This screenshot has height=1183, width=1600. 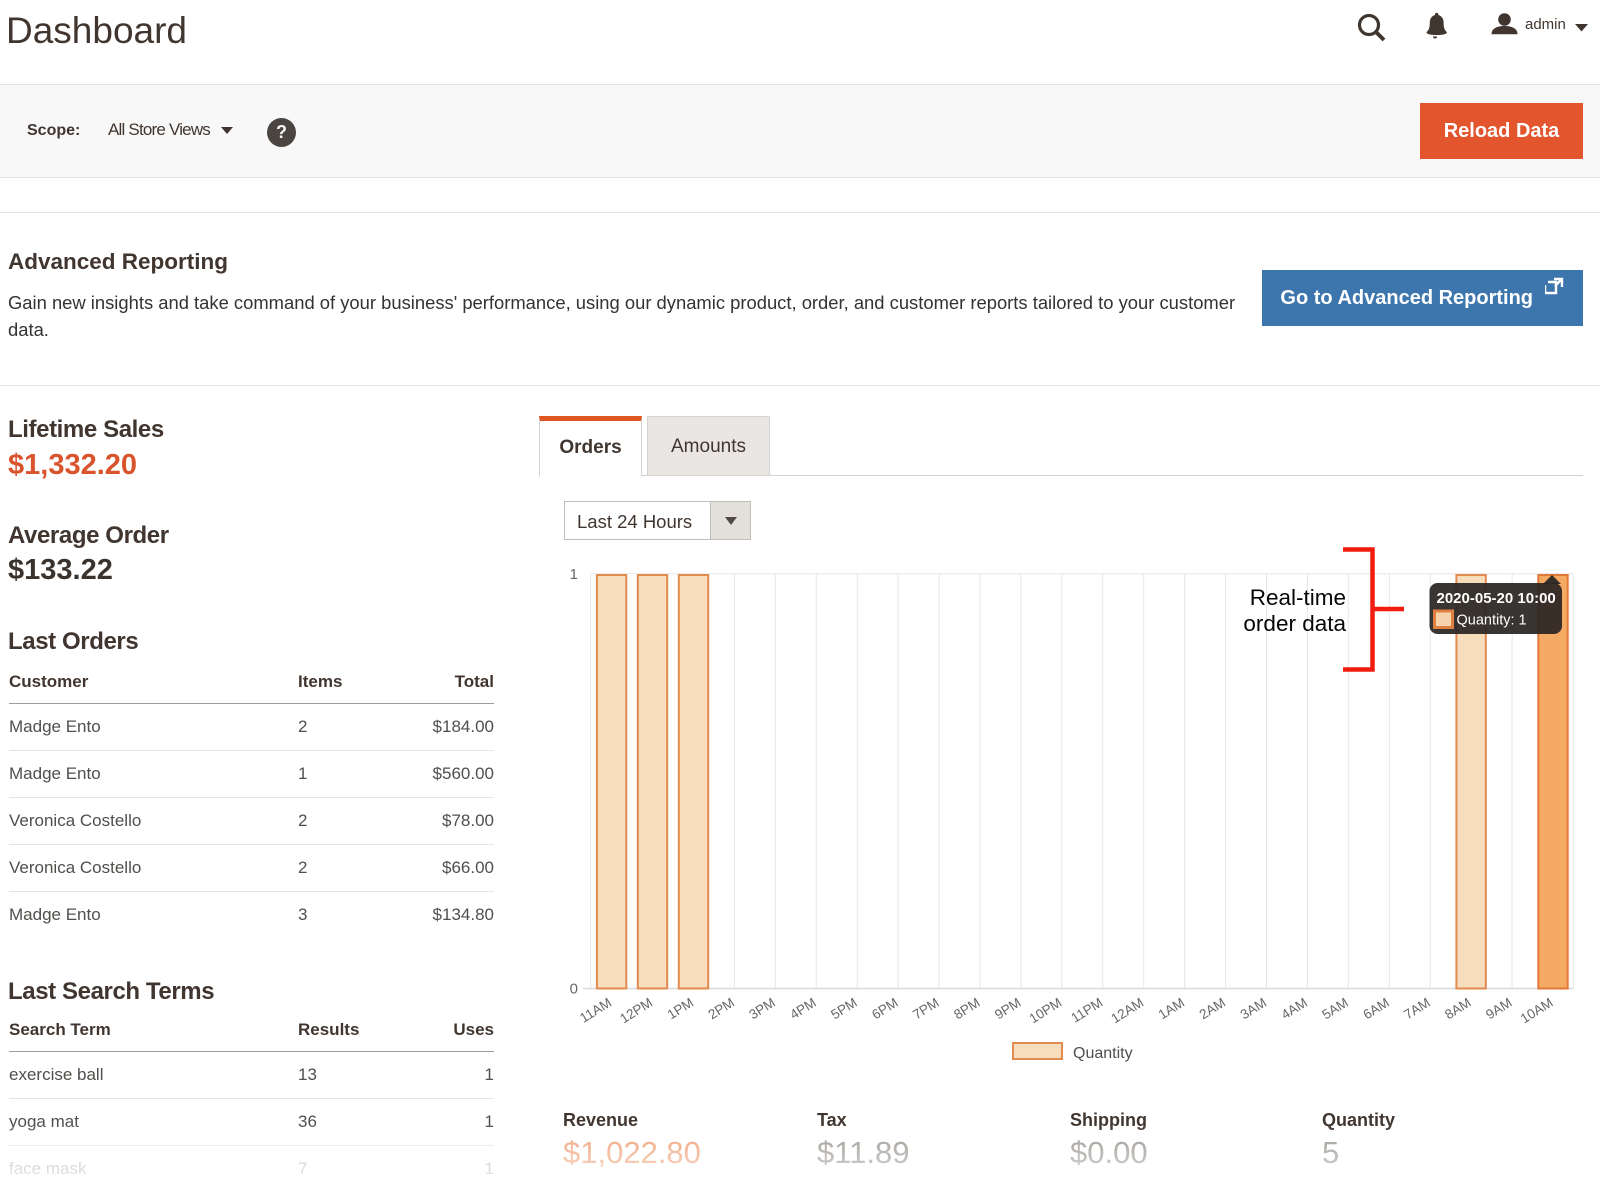 I want to click on svg-text: 11PM, so click(x=1086, y=1010).